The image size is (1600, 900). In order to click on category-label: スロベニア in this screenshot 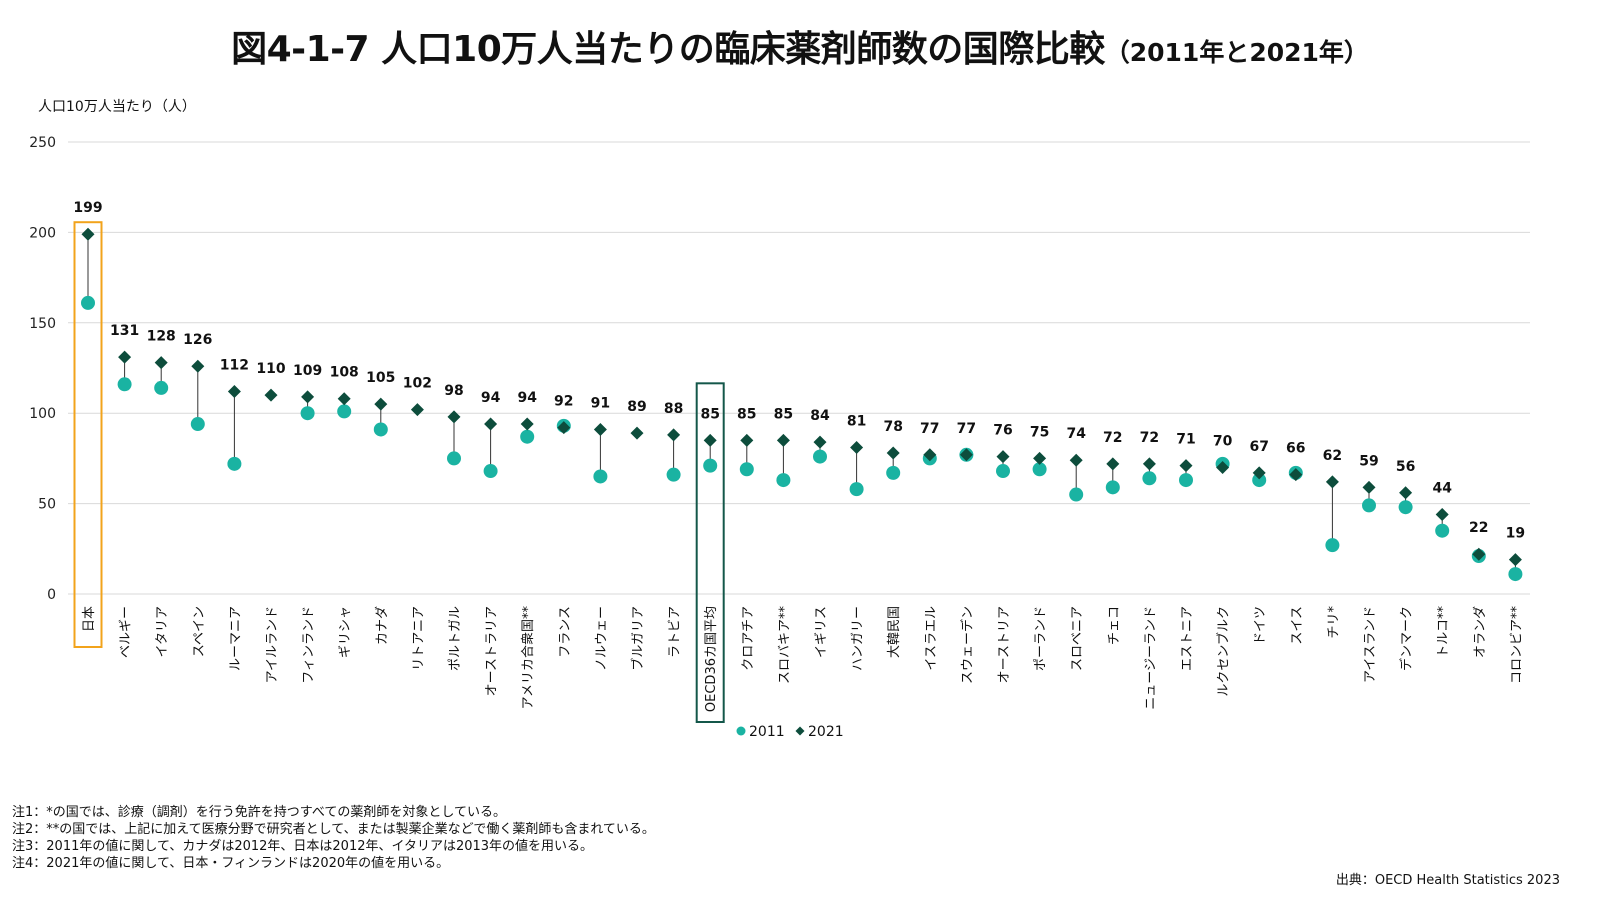, I will do `click(1077, 638)`.